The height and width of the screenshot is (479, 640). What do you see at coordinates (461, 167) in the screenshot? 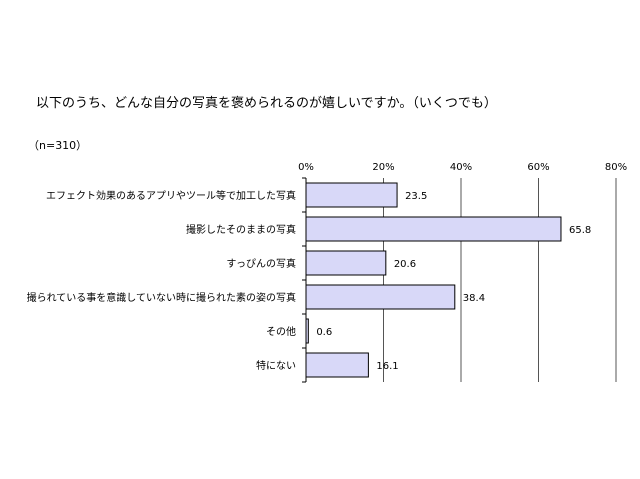
I see `x-tick-label: 40%` at bounding box center [461, 167].